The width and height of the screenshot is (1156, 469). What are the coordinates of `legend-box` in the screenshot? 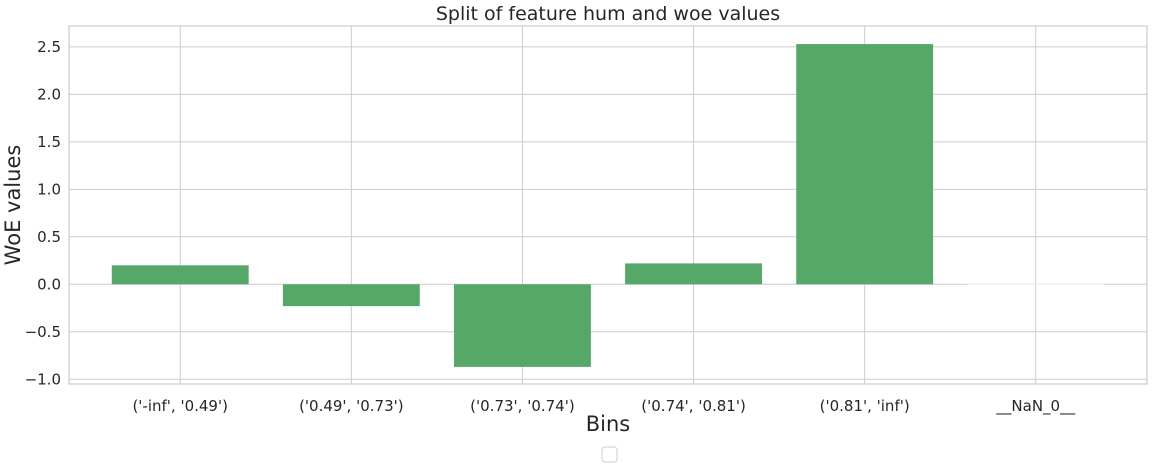 It's located at (609, 454).